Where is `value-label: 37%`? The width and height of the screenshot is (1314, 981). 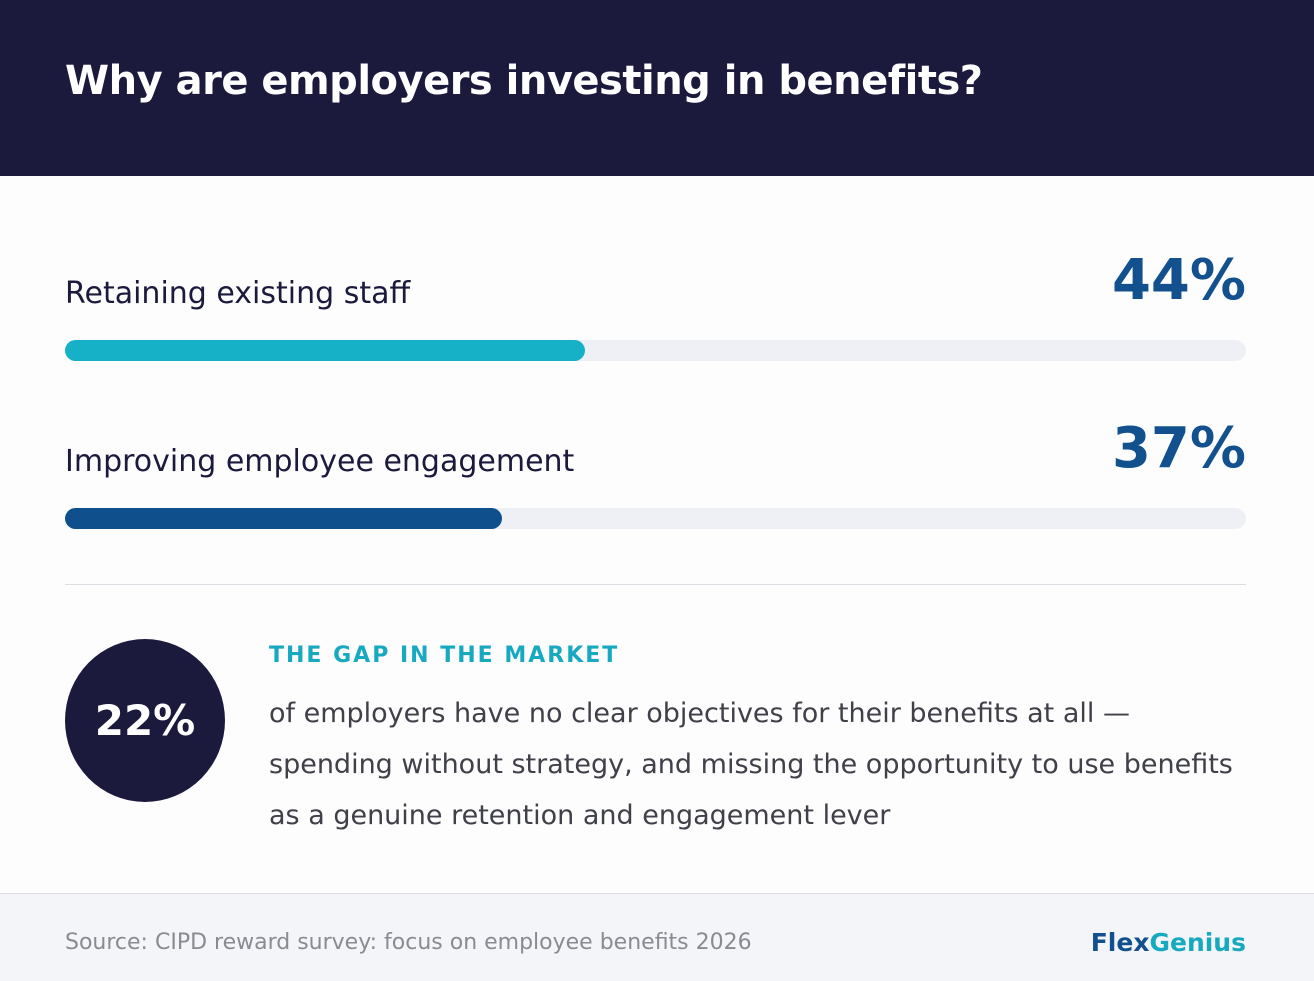
value-label: 37% is located at coordinates (1178, 448).